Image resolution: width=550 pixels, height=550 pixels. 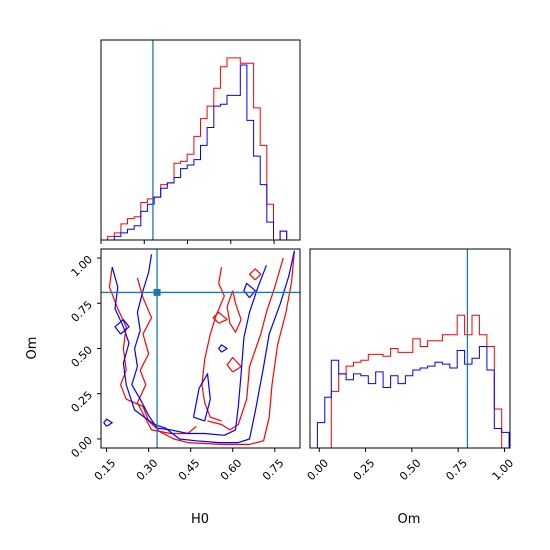 I want to click on om-tick-label: 0.25, so click(x=364, y=470).